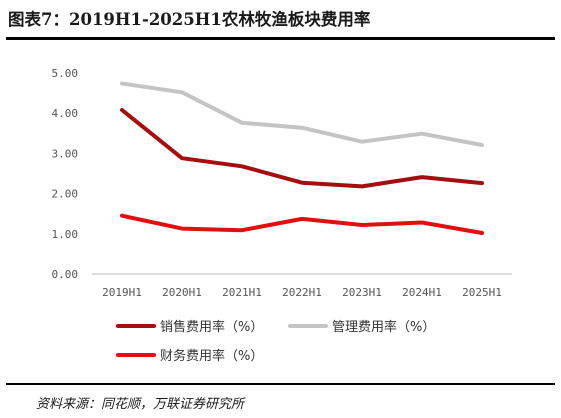 Image resolution: width=561 pixels, height=418 pixels. Describe the element at coordinates (65, 113) in the screenshot. I see `y-tick-label: 4.00` at that location.